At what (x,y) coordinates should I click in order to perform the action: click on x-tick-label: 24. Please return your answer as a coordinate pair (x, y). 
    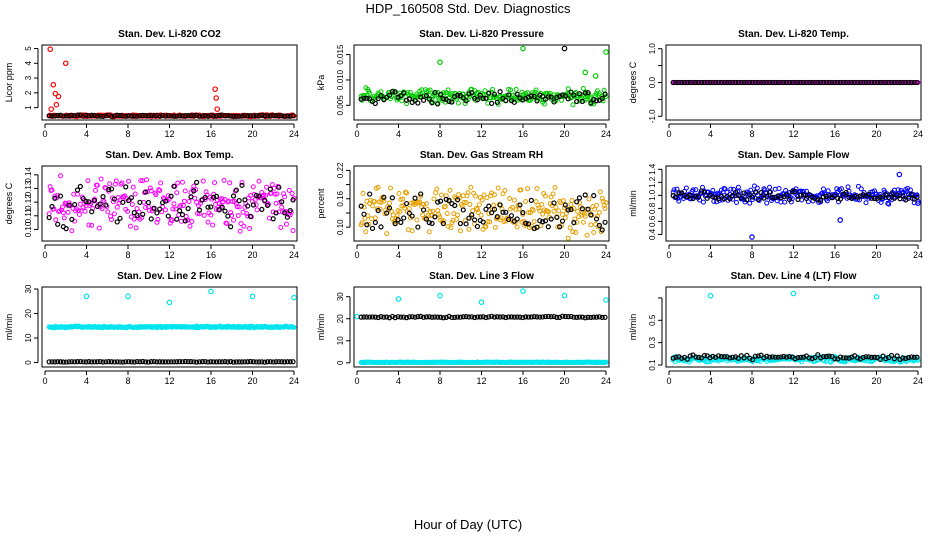
    Looking at the image, I should click on (294, 255).